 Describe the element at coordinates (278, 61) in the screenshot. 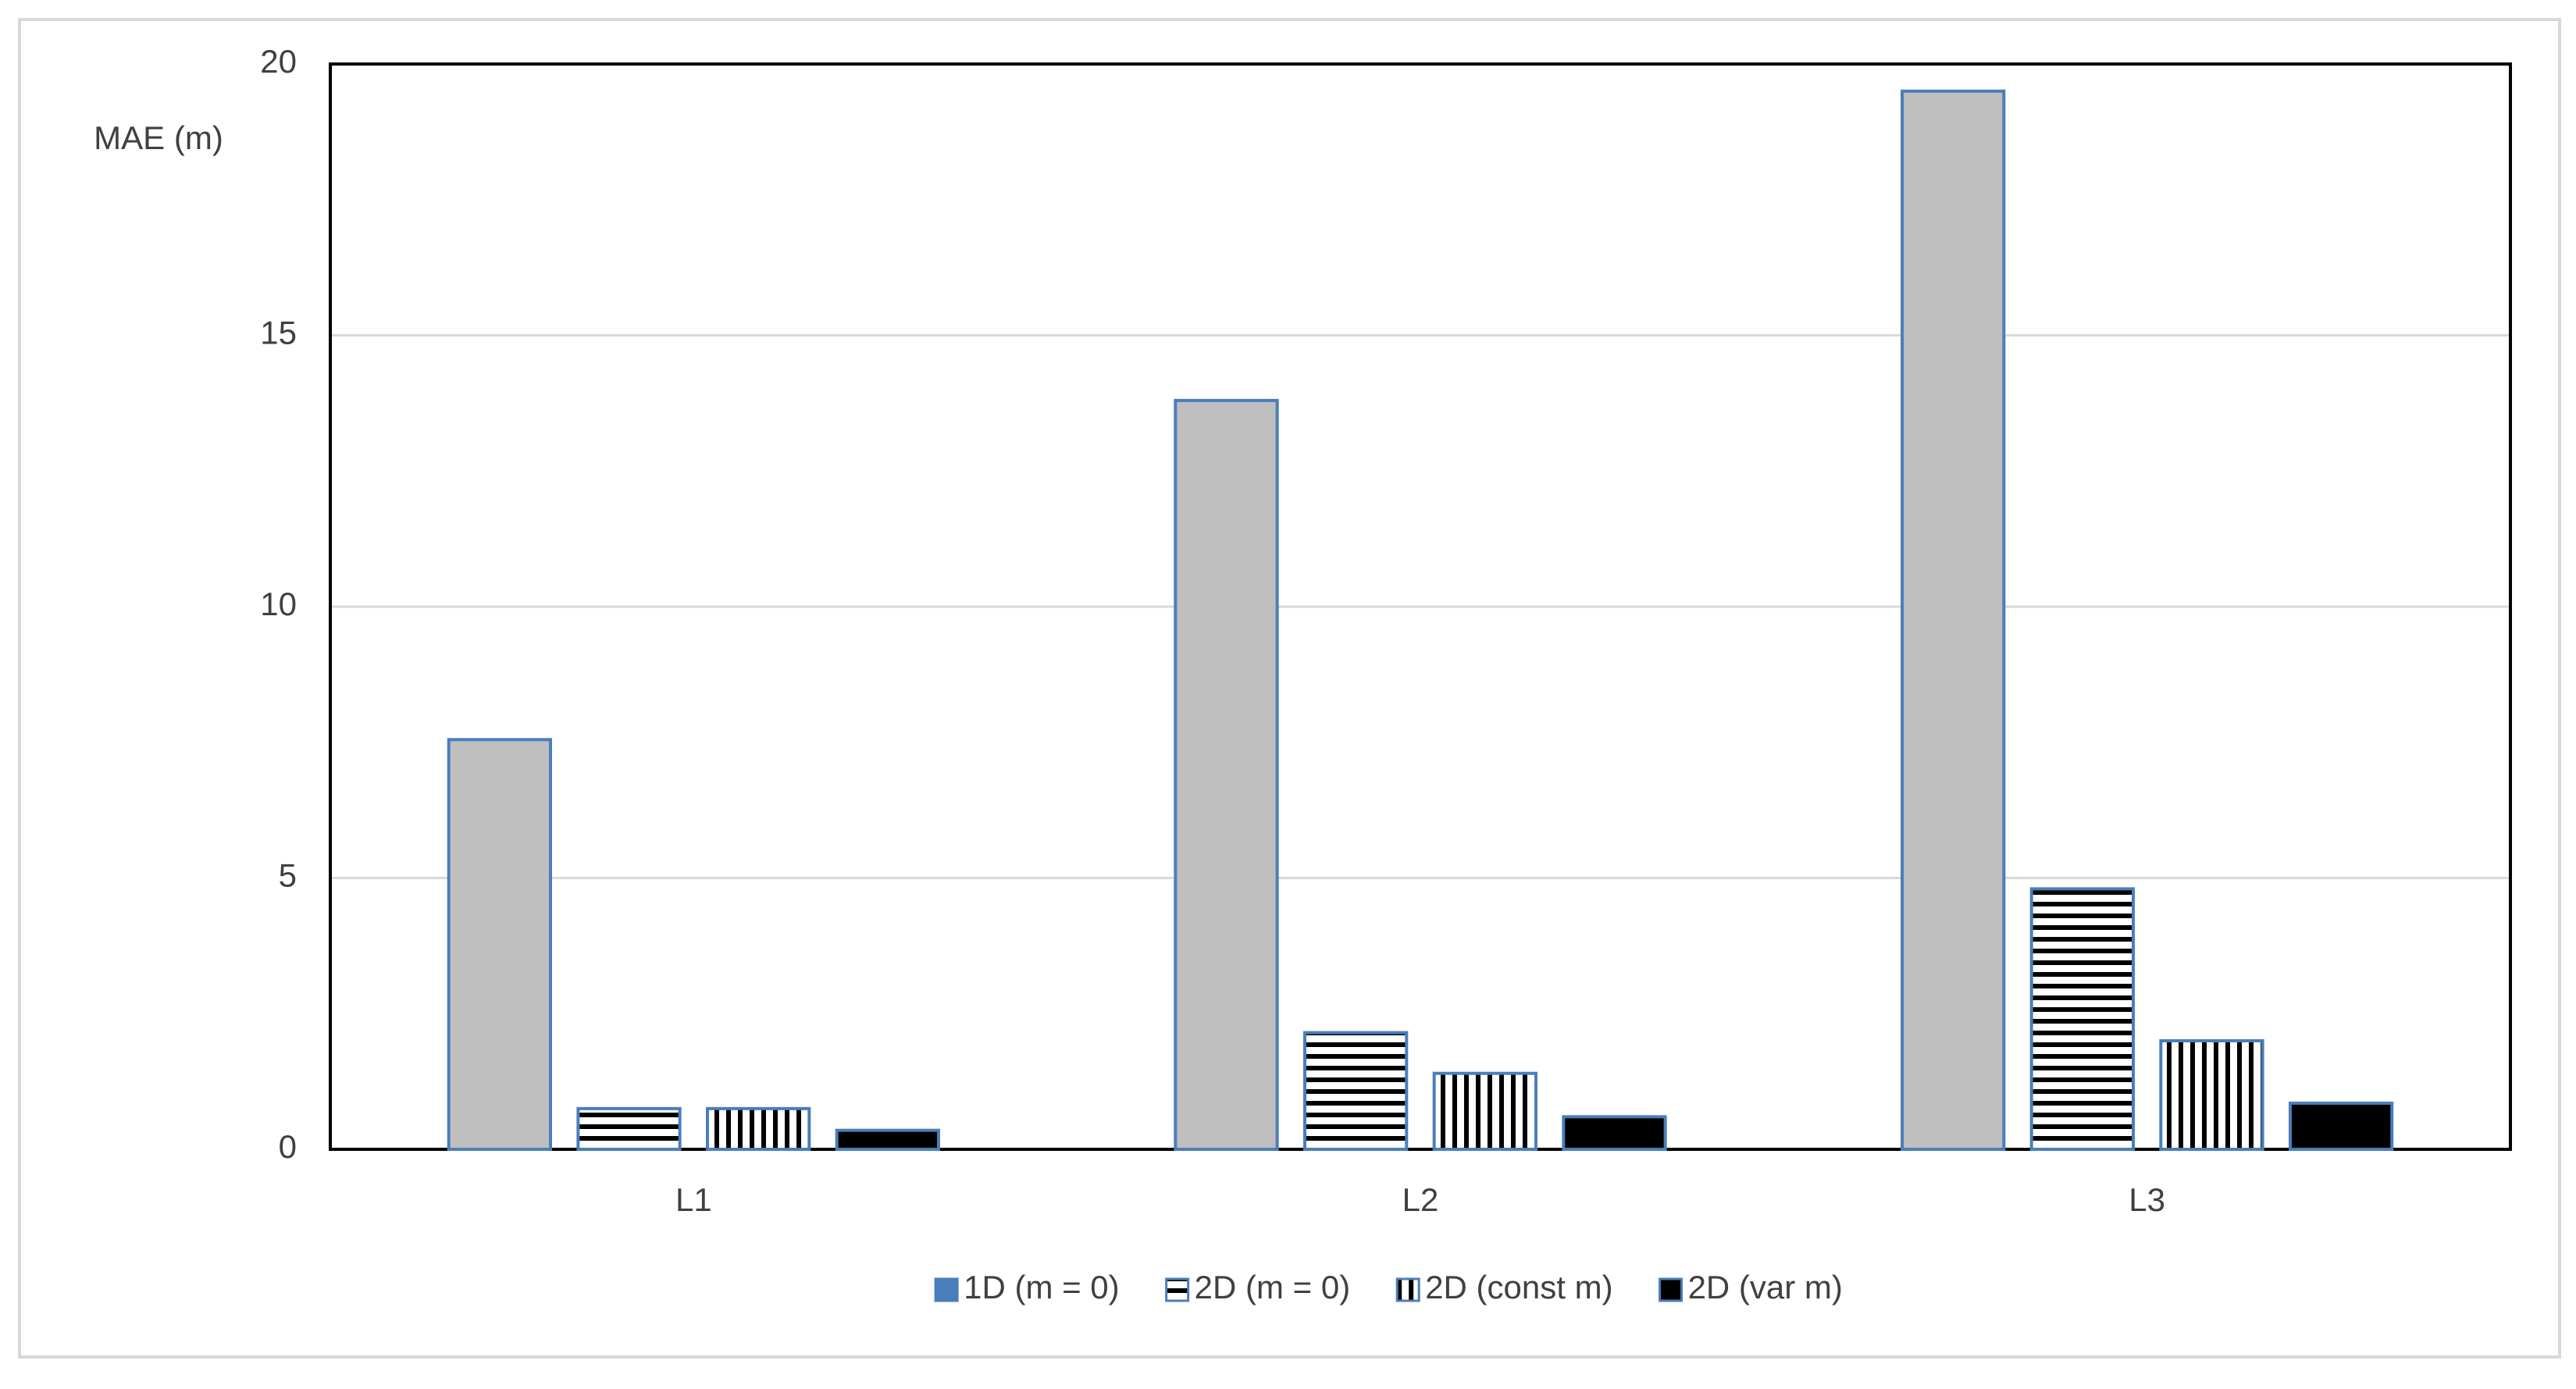

I see `y-tick-label: 20` at that location.